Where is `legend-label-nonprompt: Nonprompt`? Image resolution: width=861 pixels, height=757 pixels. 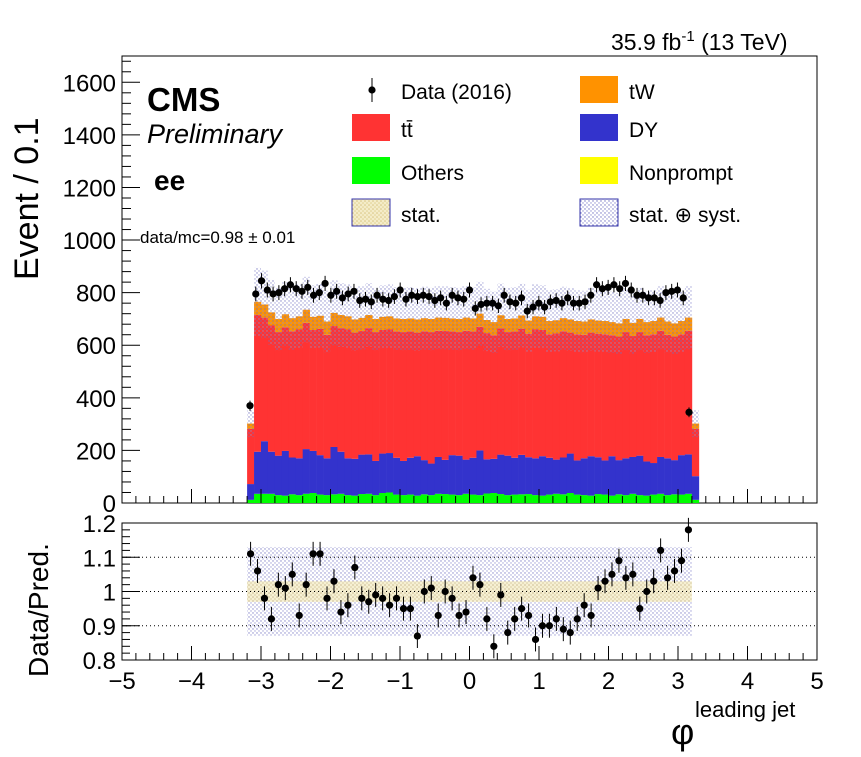 legend-label-nonprompt: Nonprompt is located at coordinates (681, 173).